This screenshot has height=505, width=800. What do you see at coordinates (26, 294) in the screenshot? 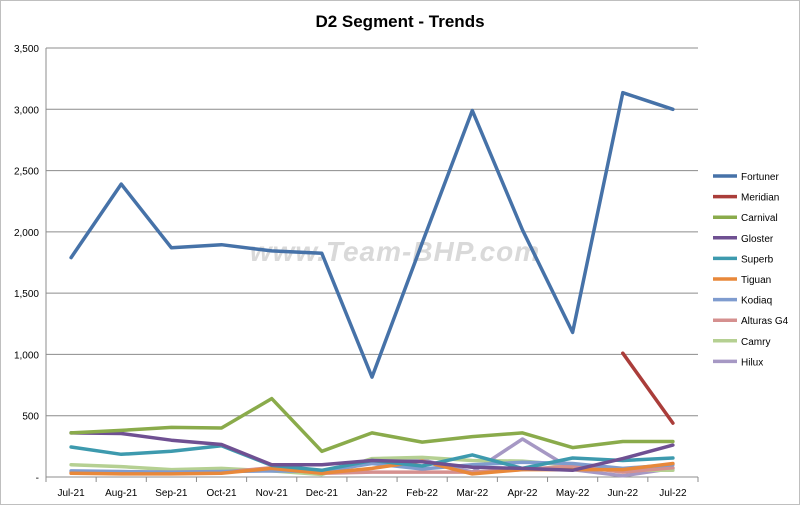
I see `y-tick-label: 1,500` at bounding box center [26, 294].